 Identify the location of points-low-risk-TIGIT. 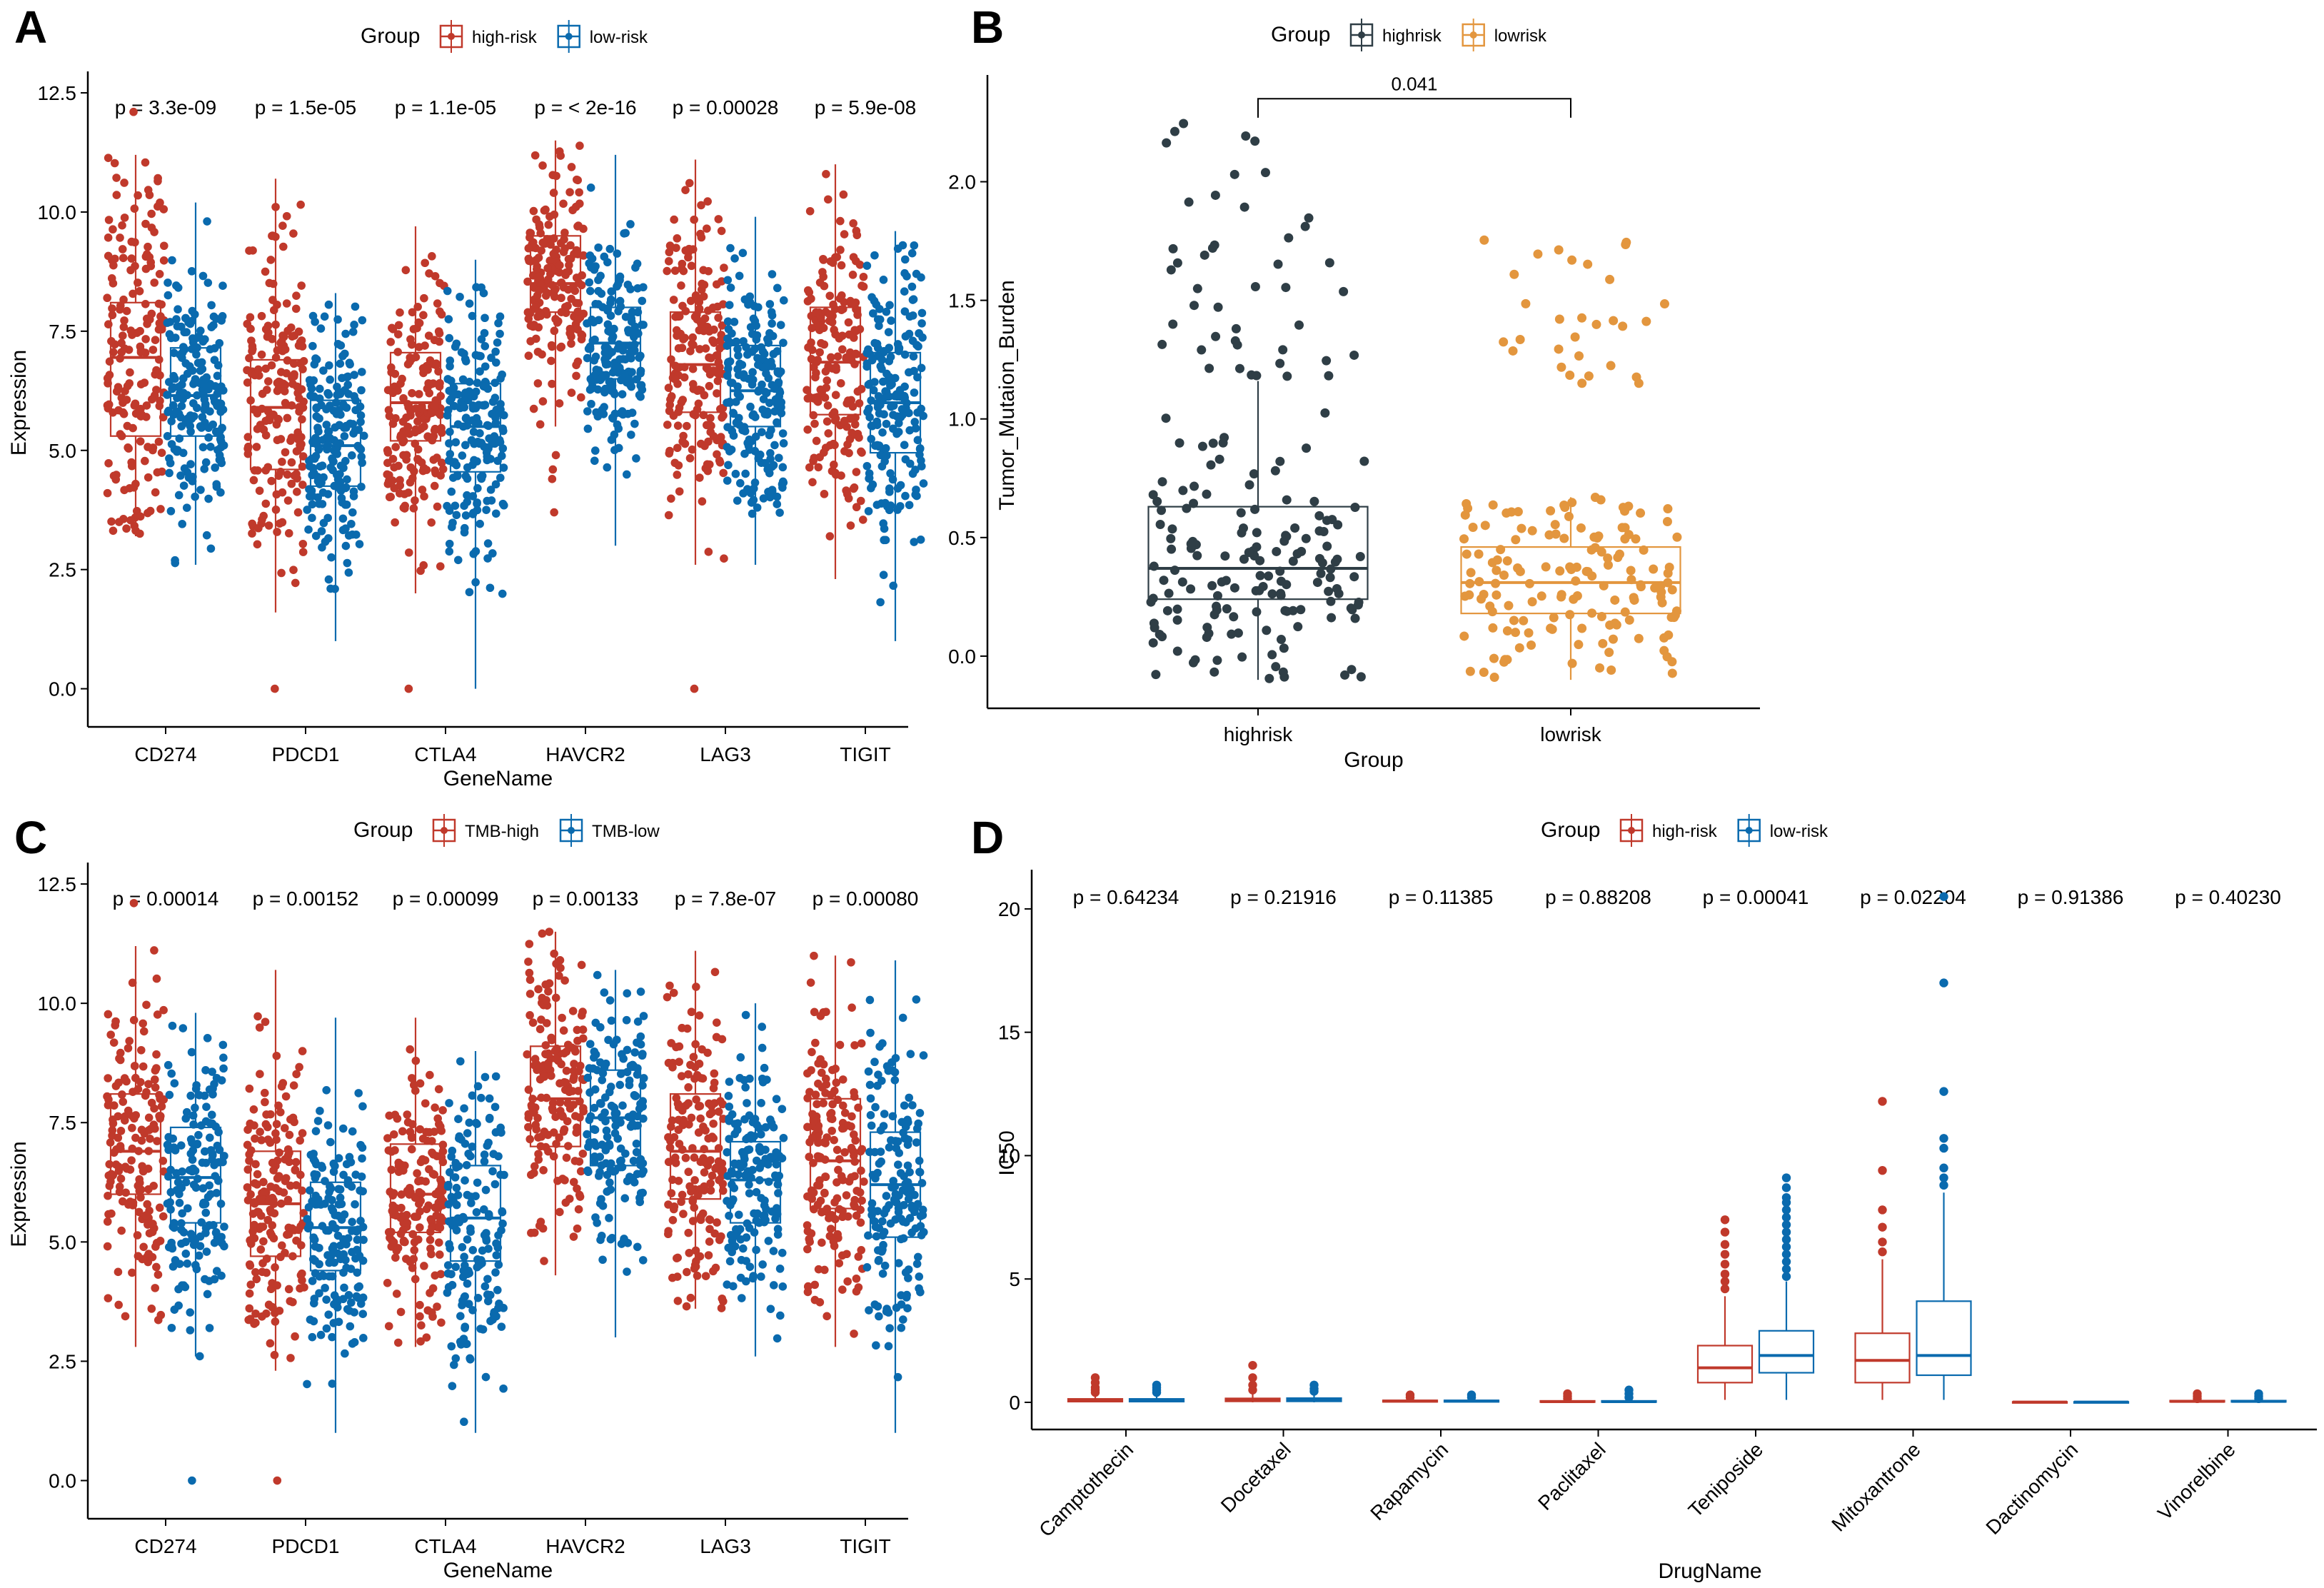
(895, 424).